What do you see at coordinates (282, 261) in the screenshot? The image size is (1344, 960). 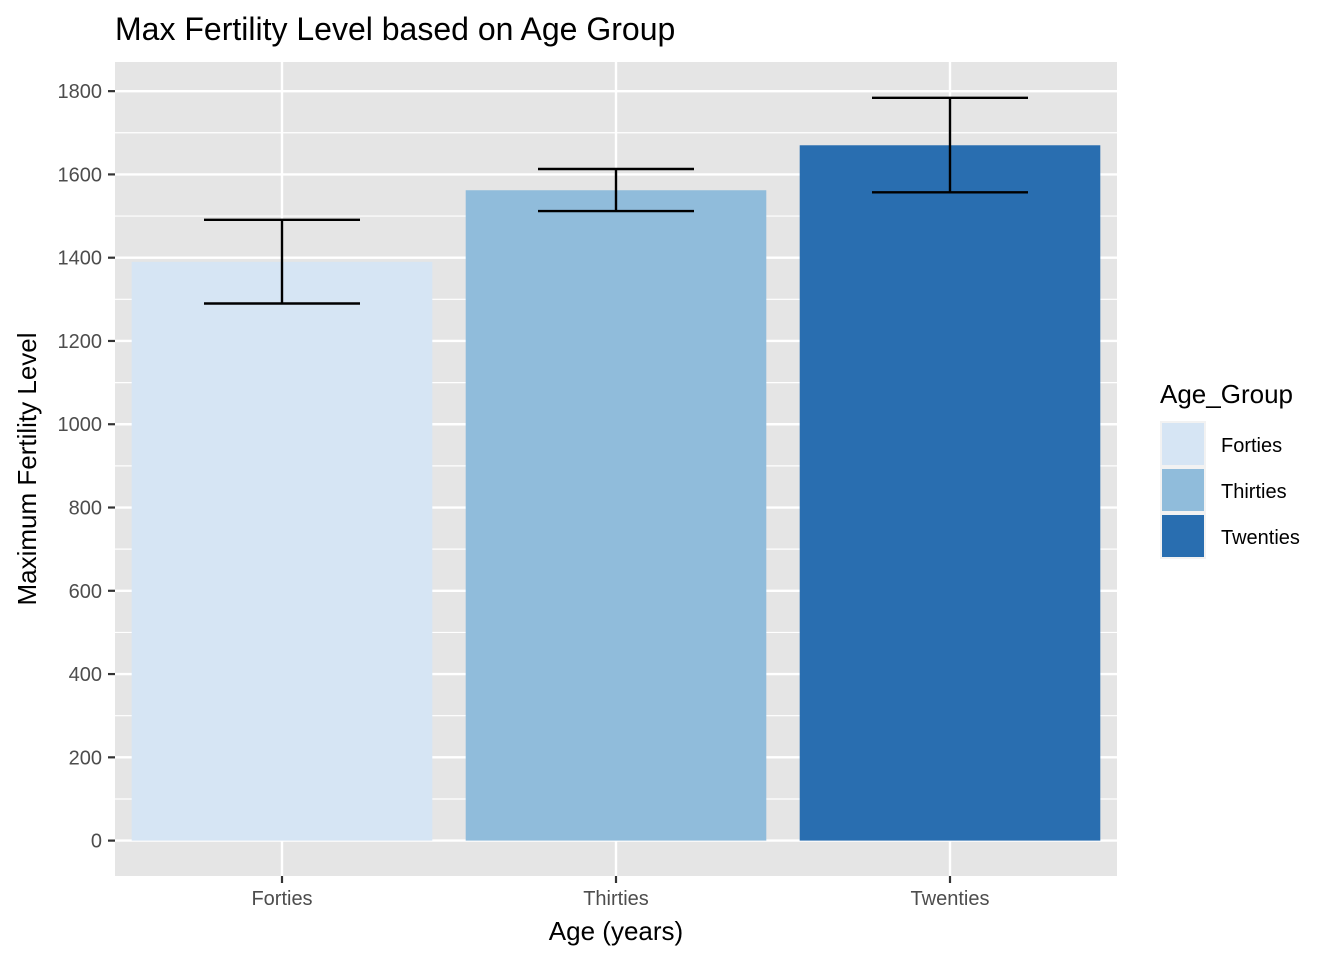 I see `error-bar-forties` at bounding box center [282, 261].